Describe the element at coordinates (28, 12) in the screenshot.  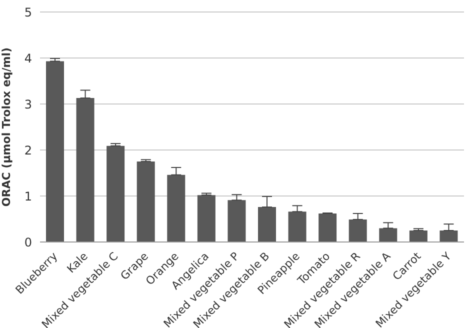
I see `y-tick-label: 5` at that location.